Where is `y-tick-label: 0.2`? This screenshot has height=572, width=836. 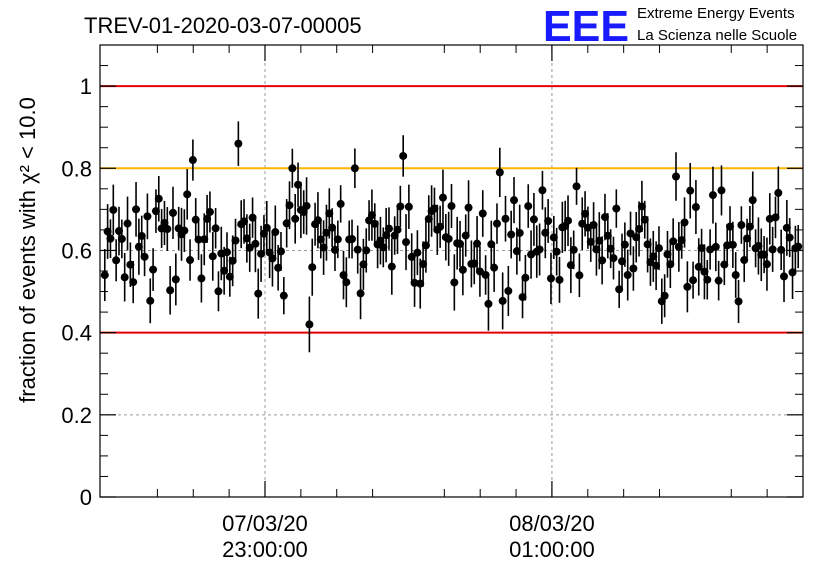 y-tick-label: 0.2 is located at coordinates (76, 415).